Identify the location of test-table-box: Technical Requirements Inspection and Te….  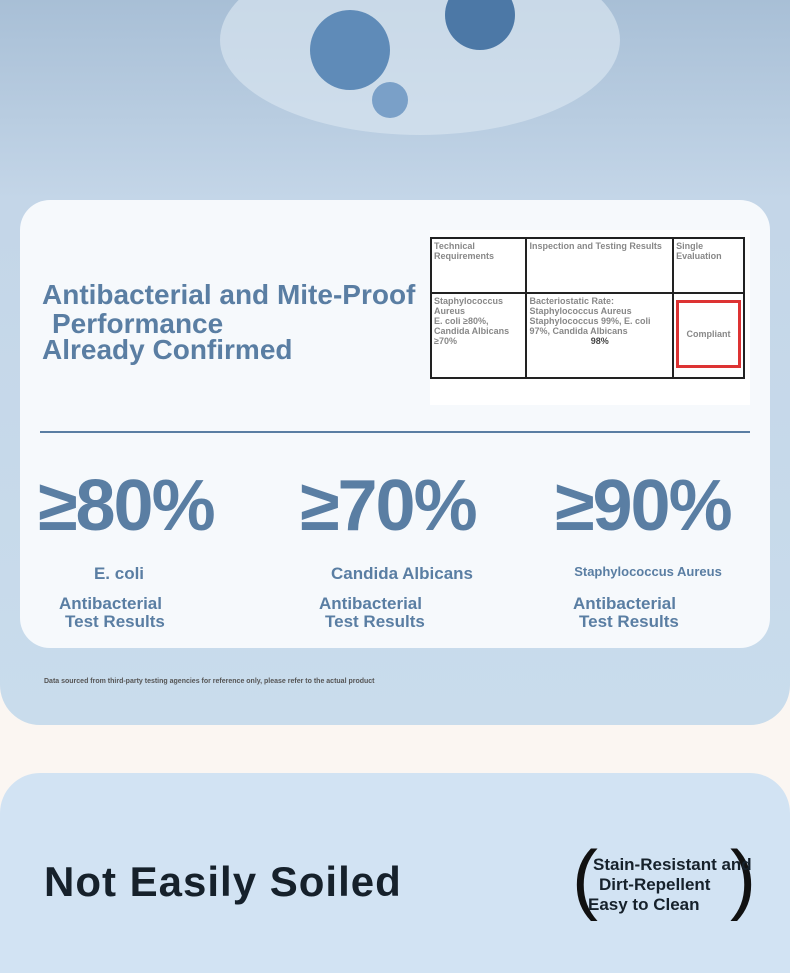
(589, 317).